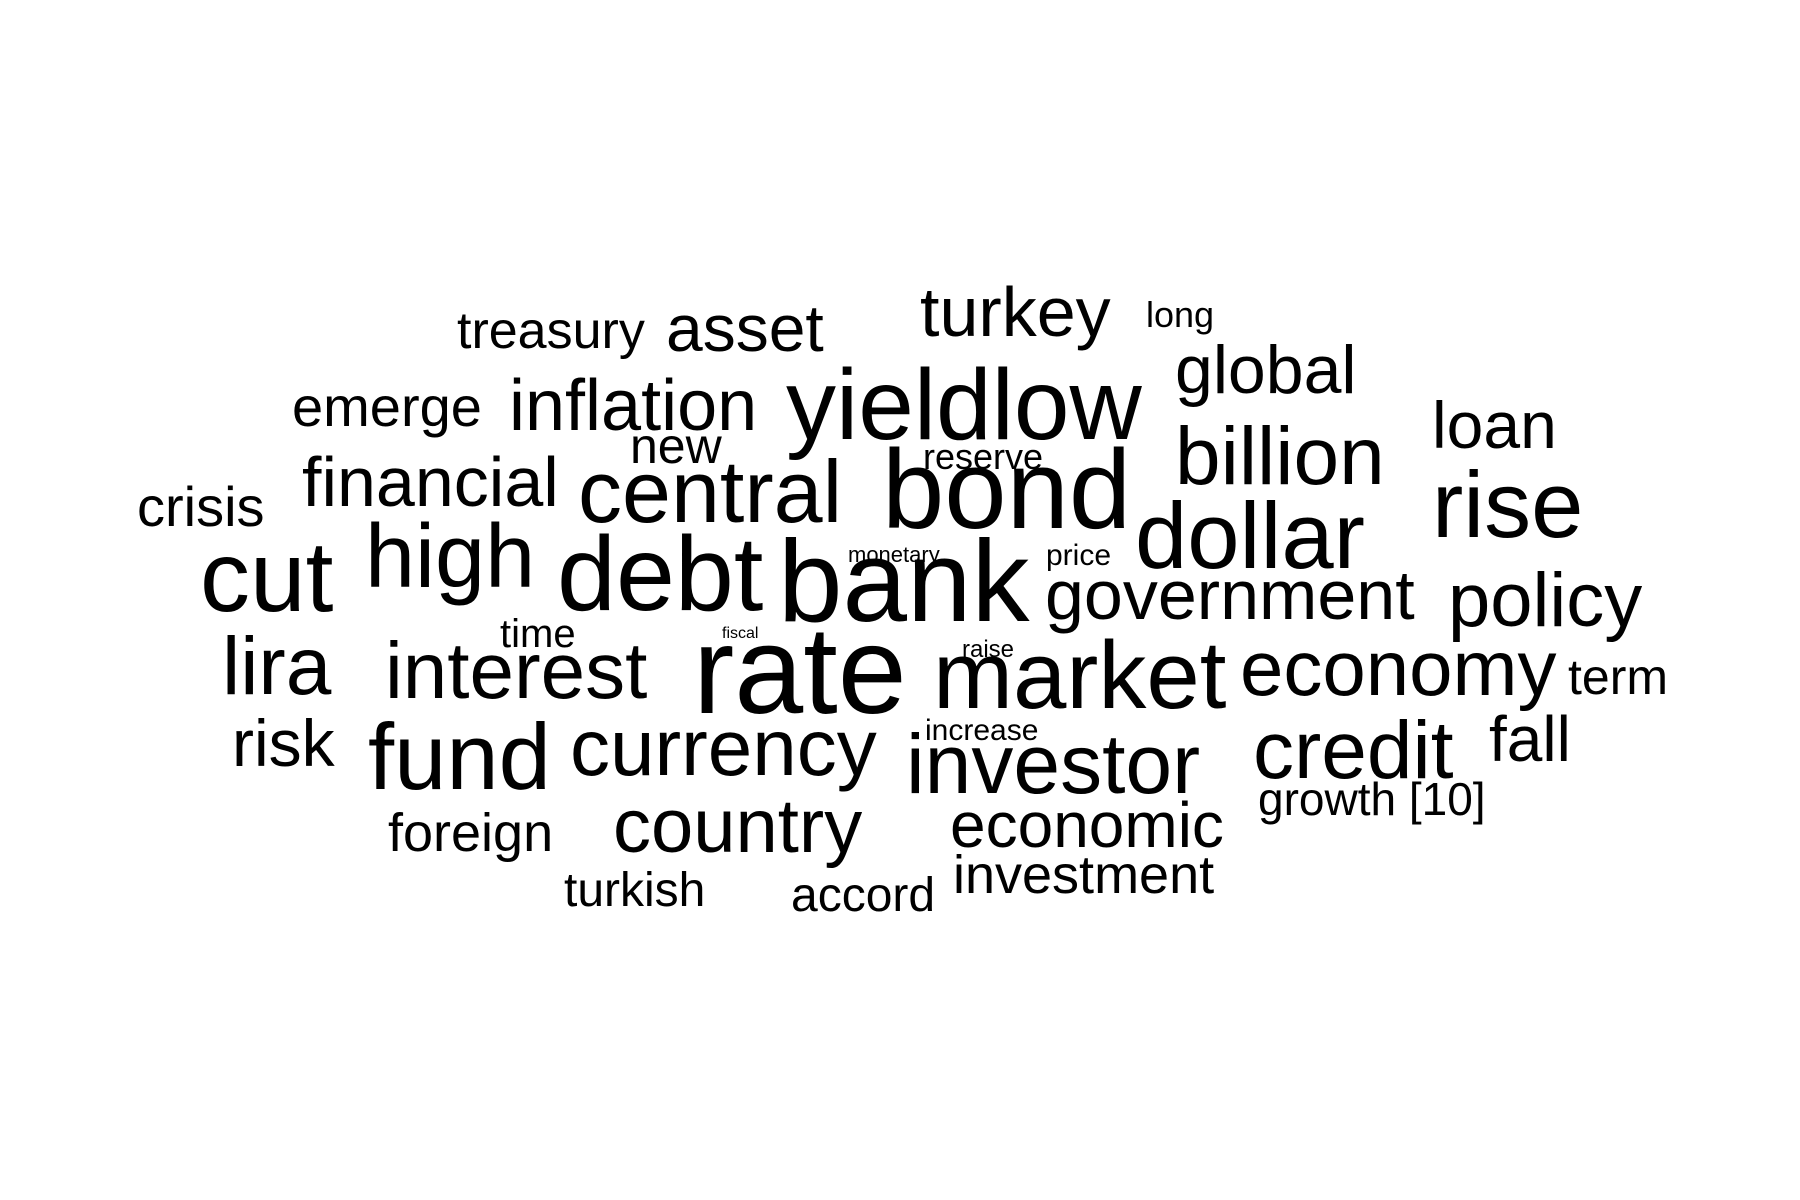 This screenshot has height=1200, width=1800. I want to click on word-price: price, so click(1079, 555).